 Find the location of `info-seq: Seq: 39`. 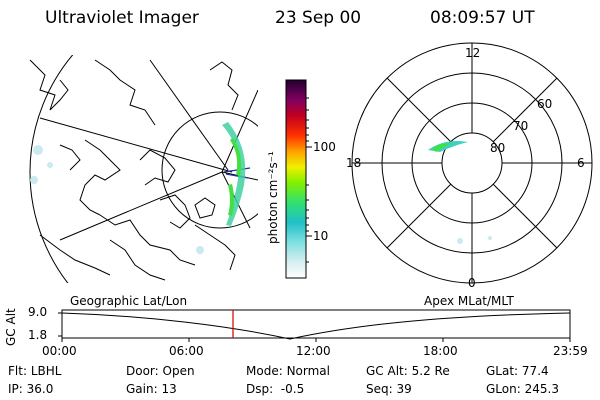

info-seq: Seq: 39 is located at coordinates (389, 389).